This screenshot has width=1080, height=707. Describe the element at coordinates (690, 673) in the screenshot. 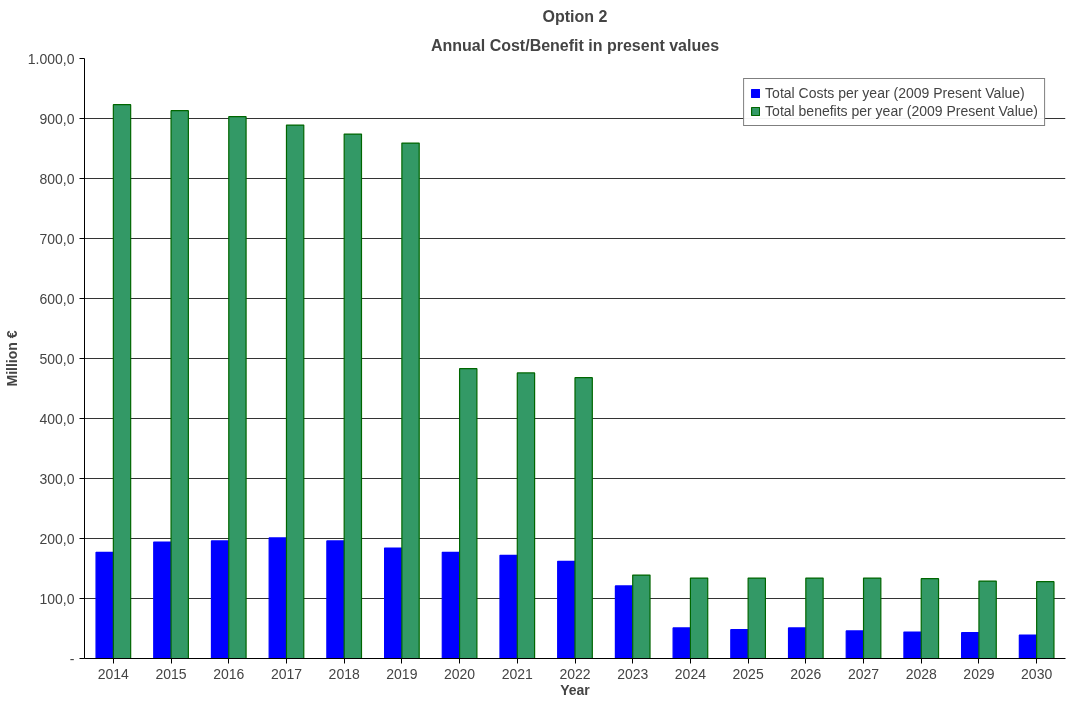

I see `x-tick-label: 2024` at that location.